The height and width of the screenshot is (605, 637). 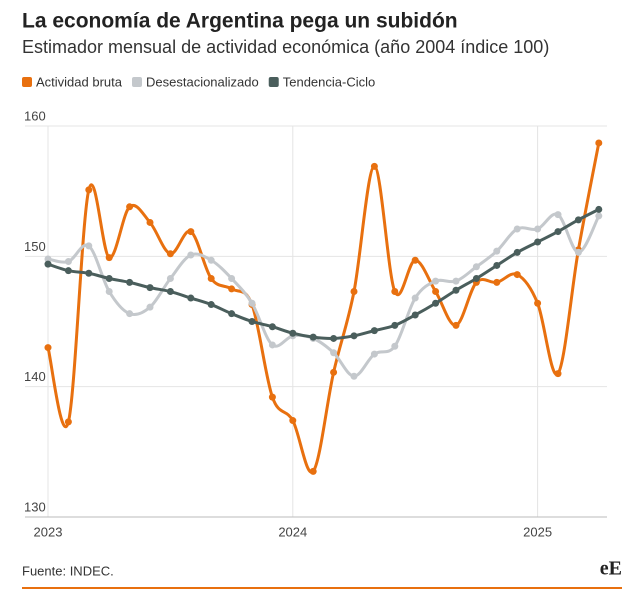 I want to click on legend-label: Tendencia-Ciclo, so click(x=329, y=81).